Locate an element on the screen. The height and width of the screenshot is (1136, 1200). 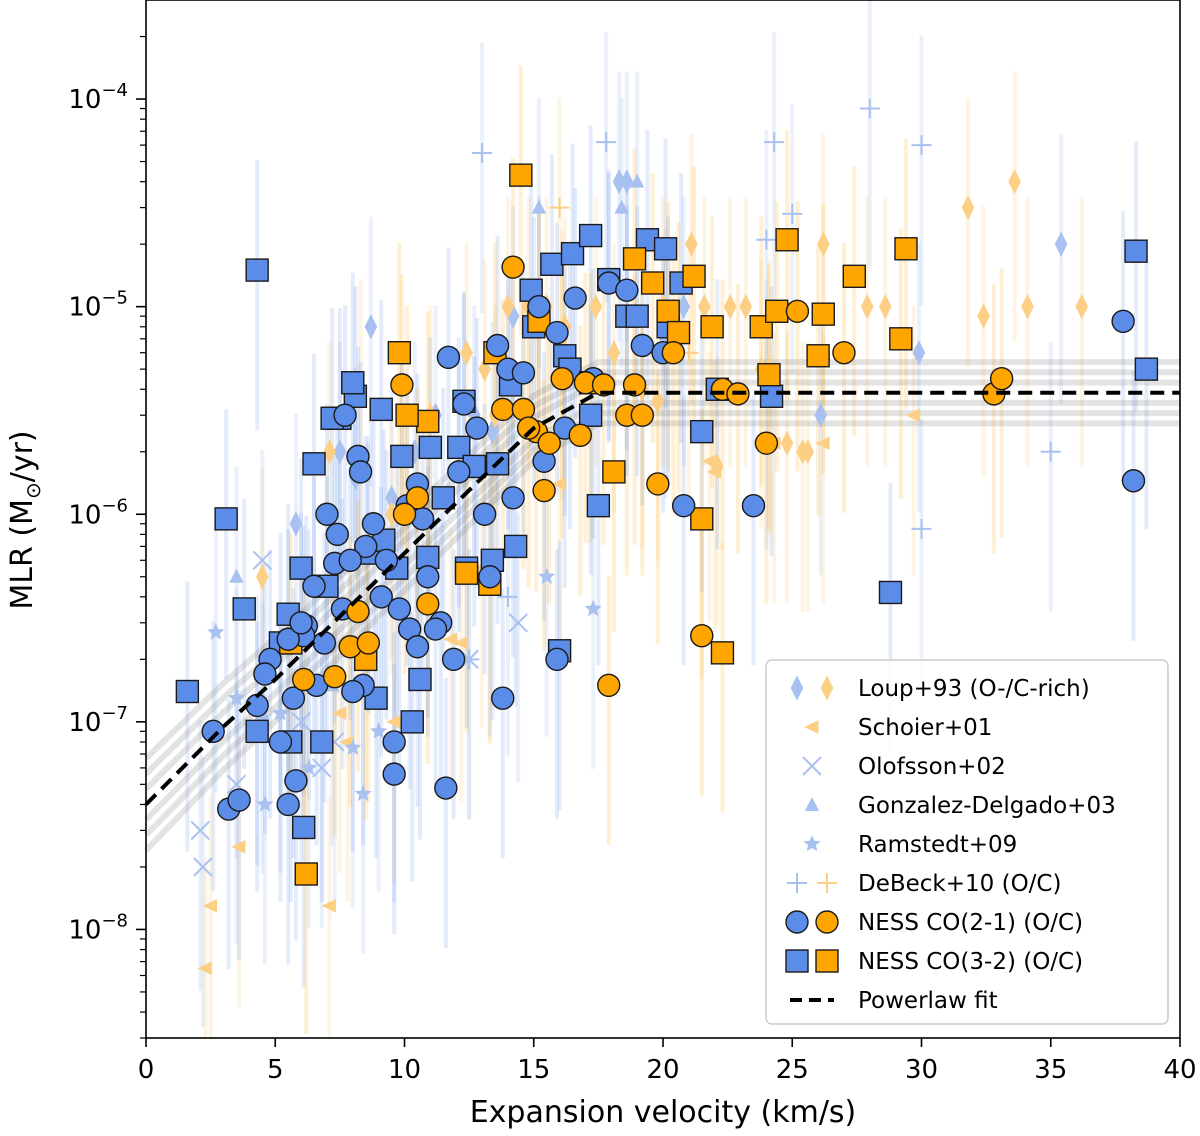
legend-label: Powerlaw fit is located at coordinates (928, 1001).